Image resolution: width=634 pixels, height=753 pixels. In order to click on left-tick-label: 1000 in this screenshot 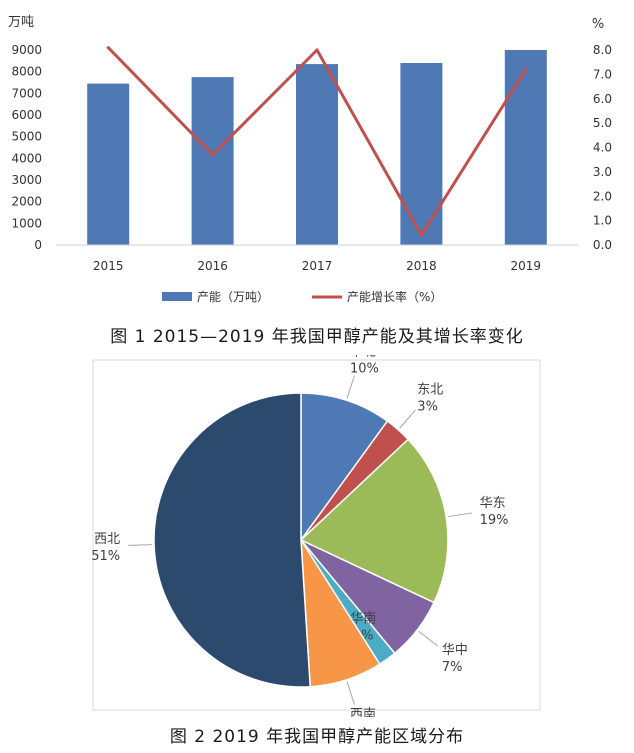, I will do `click(26, 223)`.